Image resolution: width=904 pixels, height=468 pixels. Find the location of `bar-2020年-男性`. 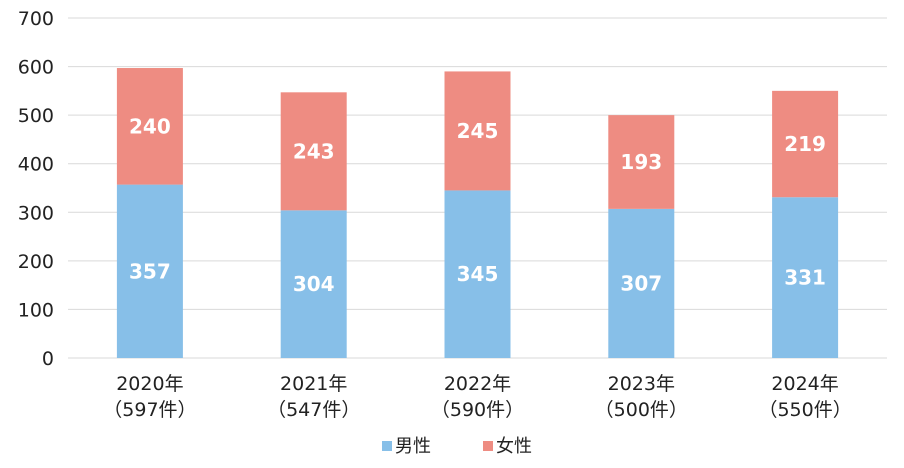

bar-2020年-男性 is located at coordinates (149, 271).